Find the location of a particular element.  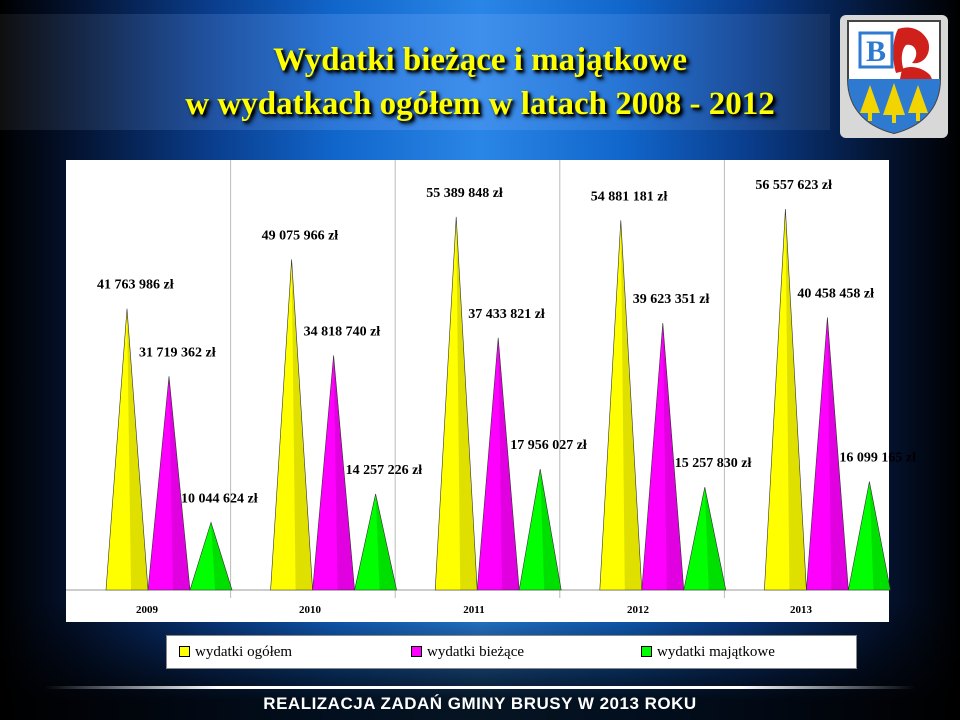

data-label: 10 044 624 zł is located at coordinates (219, 498).